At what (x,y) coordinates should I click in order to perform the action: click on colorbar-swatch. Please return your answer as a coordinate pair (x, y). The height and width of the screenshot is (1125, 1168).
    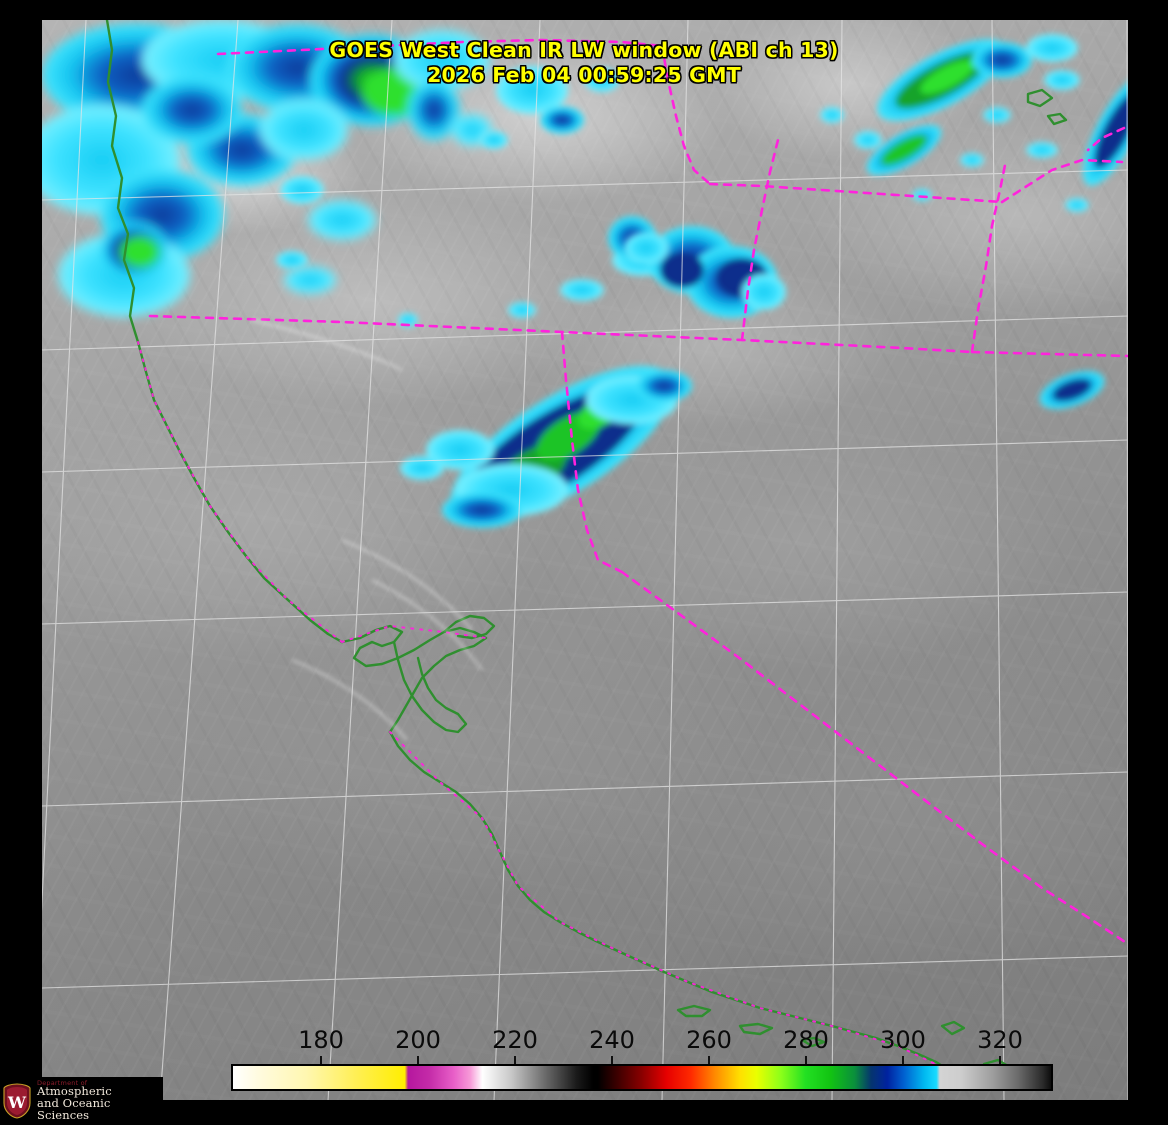
    Looking at the image, I should click on (642, 1077).